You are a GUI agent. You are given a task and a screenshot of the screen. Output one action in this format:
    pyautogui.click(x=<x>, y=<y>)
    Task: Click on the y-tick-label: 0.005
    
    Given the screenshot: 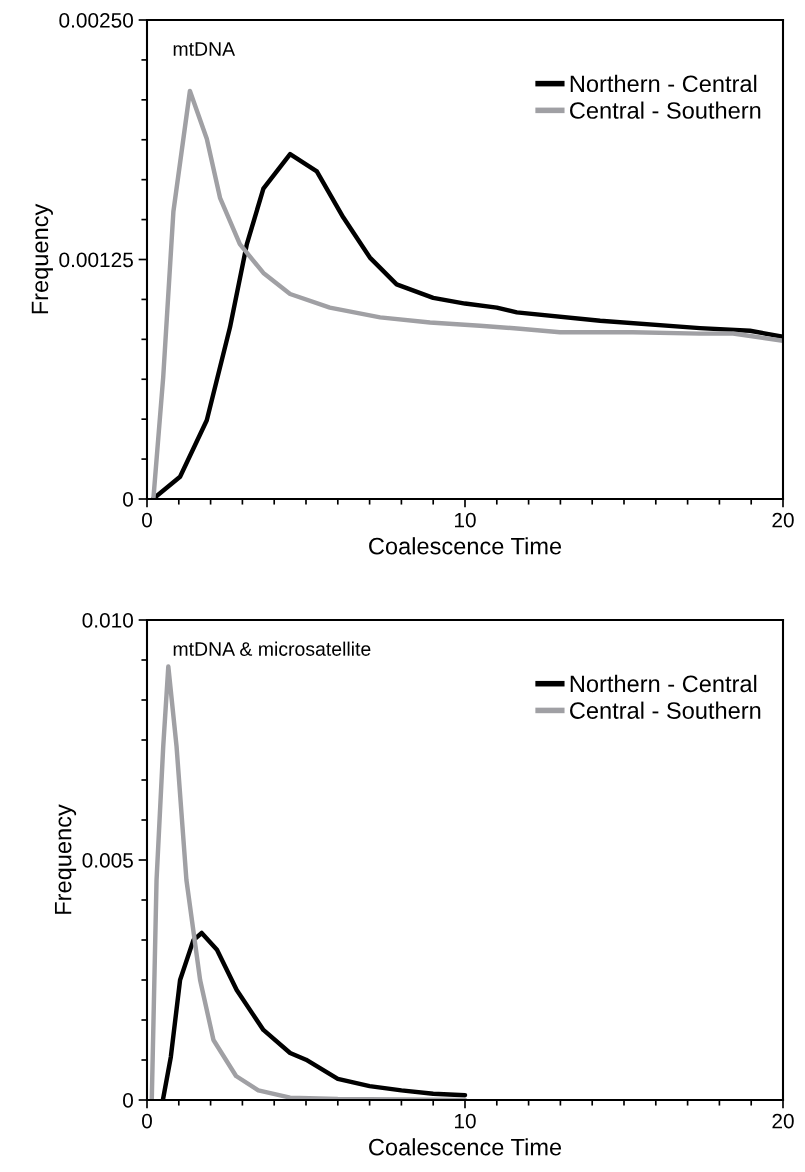 What is the action you would take?
    pyautogui.click(x=107, y=860)
    